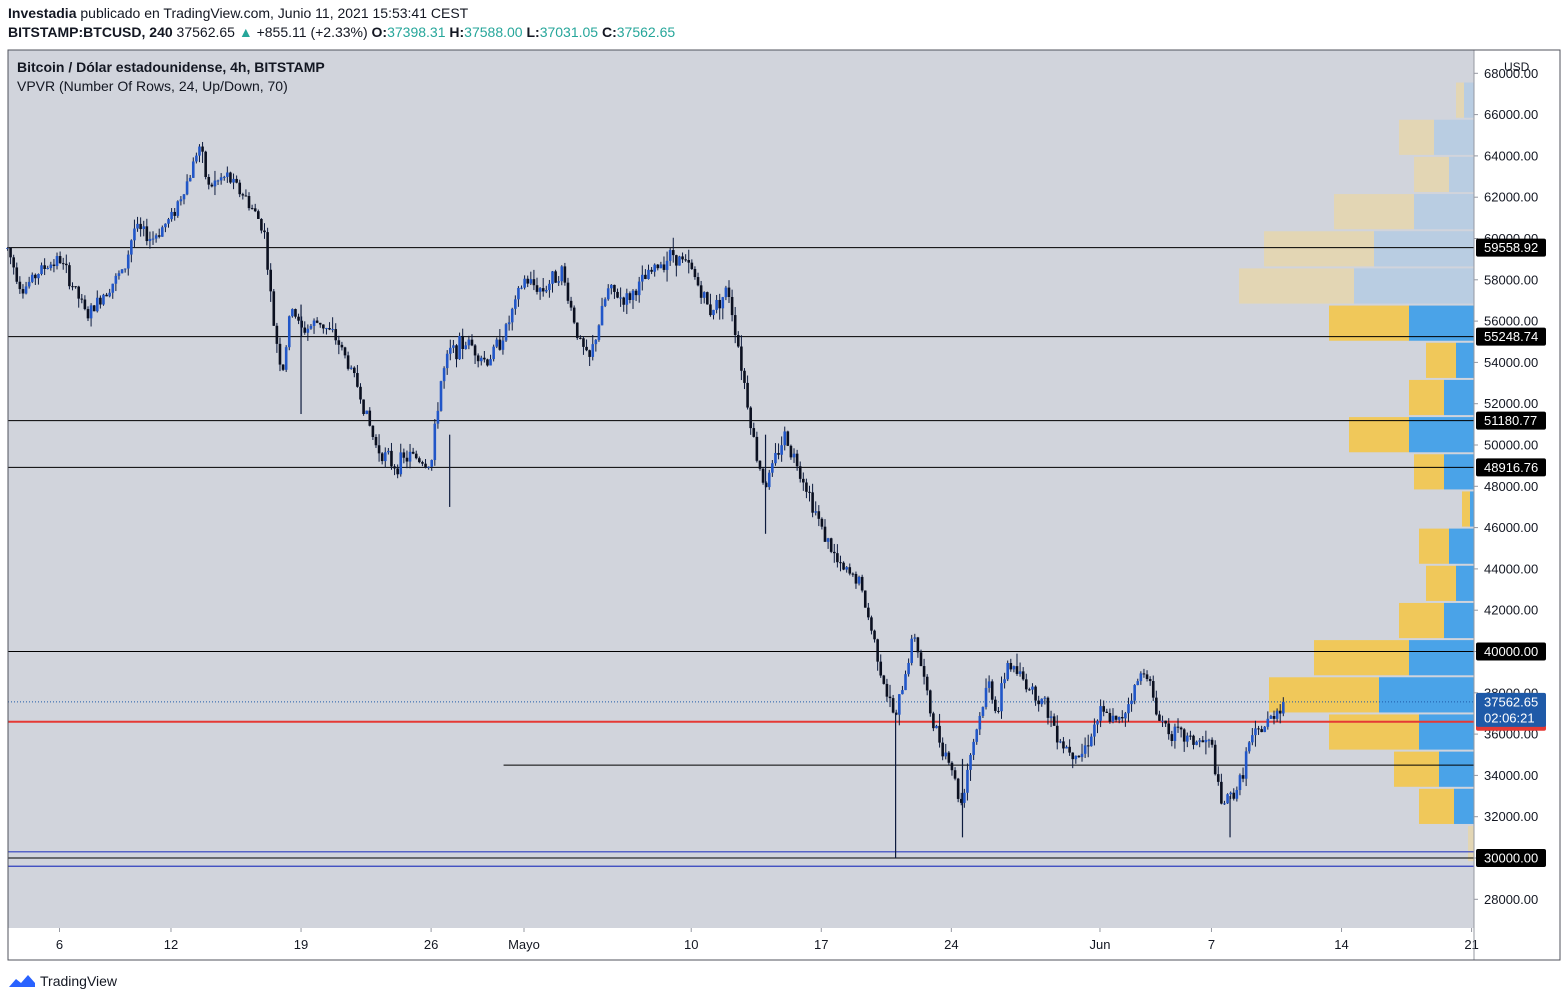 The image size is (1566, 1000). I want to click on x-tick-label: 12, so click(171, 944).